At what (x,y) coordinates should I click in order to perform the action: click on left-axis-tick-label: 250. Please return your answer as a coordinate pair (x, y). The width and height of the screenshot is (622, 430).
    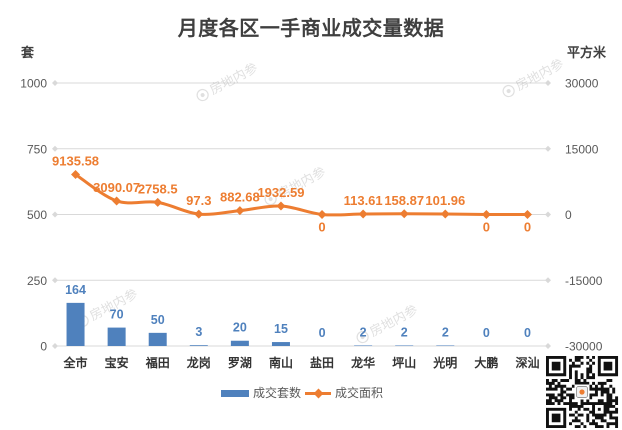
    Looking at the image, I should click on (37, 281).